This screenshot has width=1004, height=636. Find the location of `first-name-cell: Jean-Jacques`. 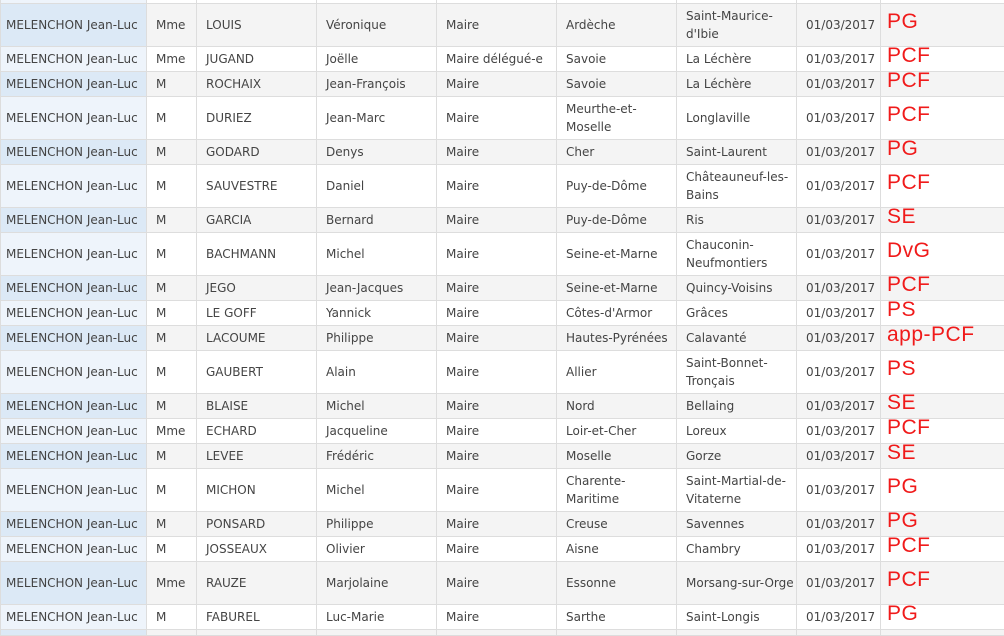

first-name-cell: Jean-Jacques is located at coordinates (377, 288).